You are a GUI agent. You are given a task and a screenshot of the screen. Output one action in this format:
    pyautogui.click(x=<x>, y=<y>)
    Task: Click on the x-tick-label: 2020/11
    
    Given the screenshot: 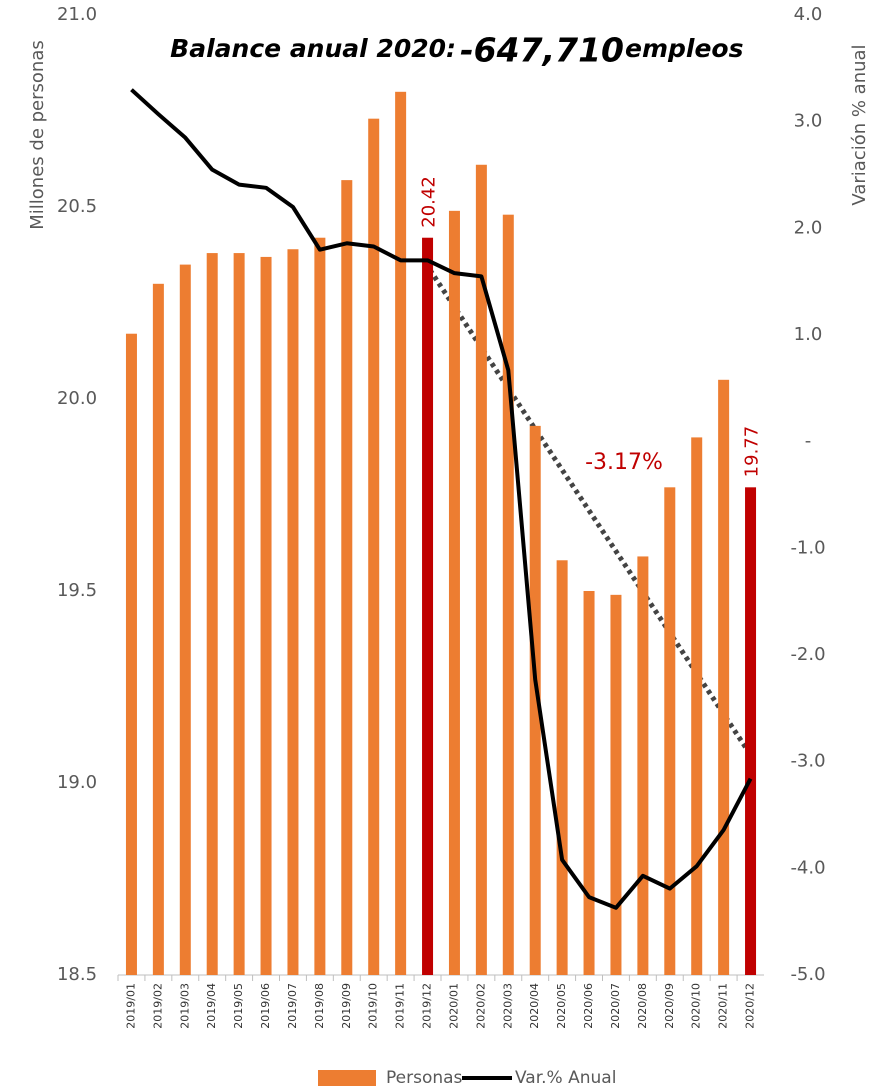 What is the action you would take?
    pyautogui.click(x=723, y=1006)
    